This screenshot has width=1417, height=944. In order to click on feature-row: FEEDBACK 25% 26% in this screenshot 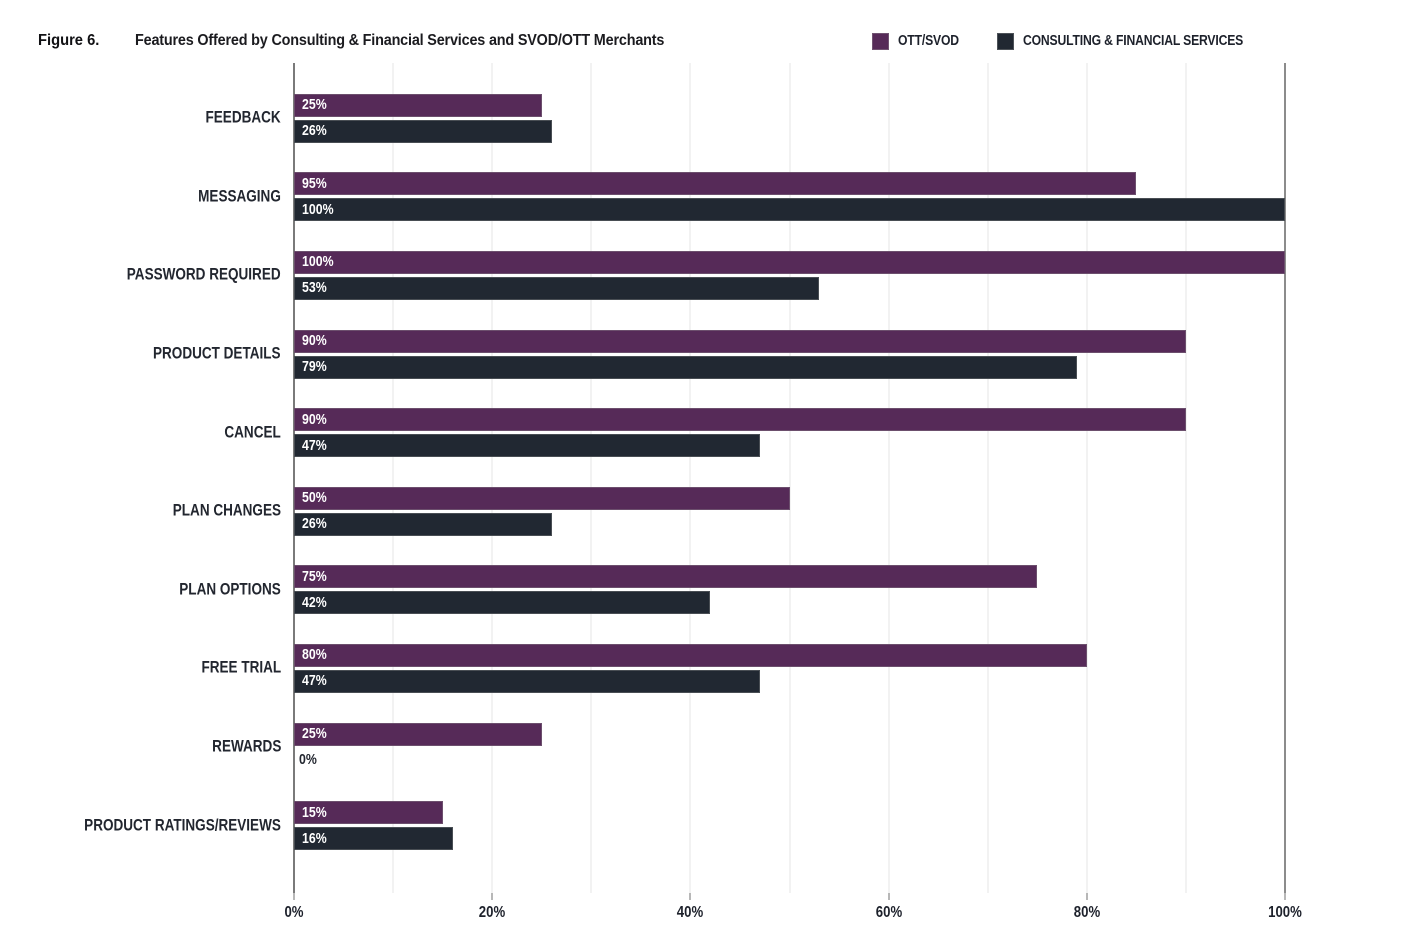, I will do `click(745, 118)`.